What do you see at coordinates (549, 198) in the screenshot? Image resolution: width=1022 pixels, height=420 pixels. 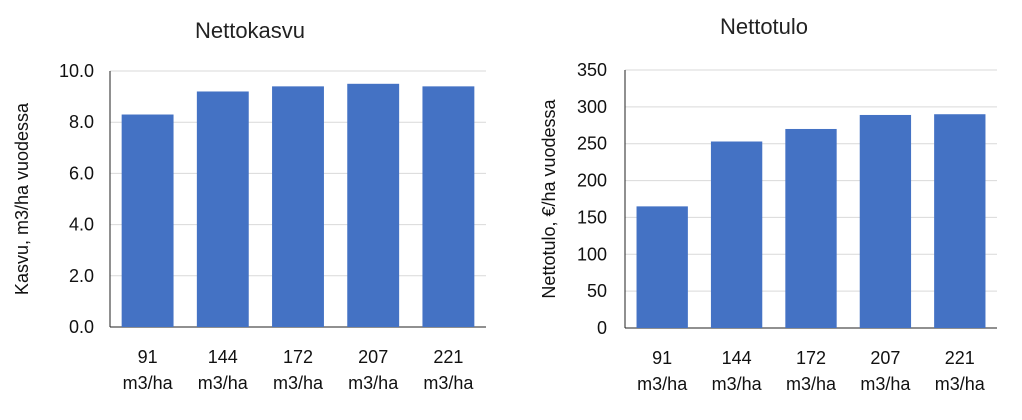 I see `y-axis-label: Nettotulo, €/ha vuodessa` at bounding box center [549, 198].